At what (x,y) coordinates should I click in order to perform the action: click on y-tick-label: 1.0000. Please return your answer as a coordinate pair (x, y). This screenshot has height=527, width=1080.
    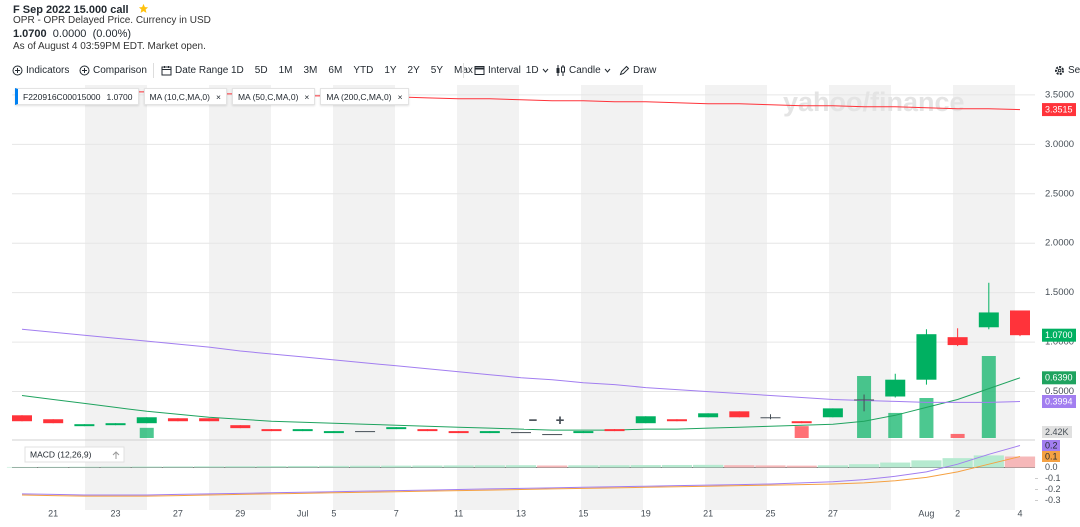
    Looking at the image, I should click on (1059, 342).